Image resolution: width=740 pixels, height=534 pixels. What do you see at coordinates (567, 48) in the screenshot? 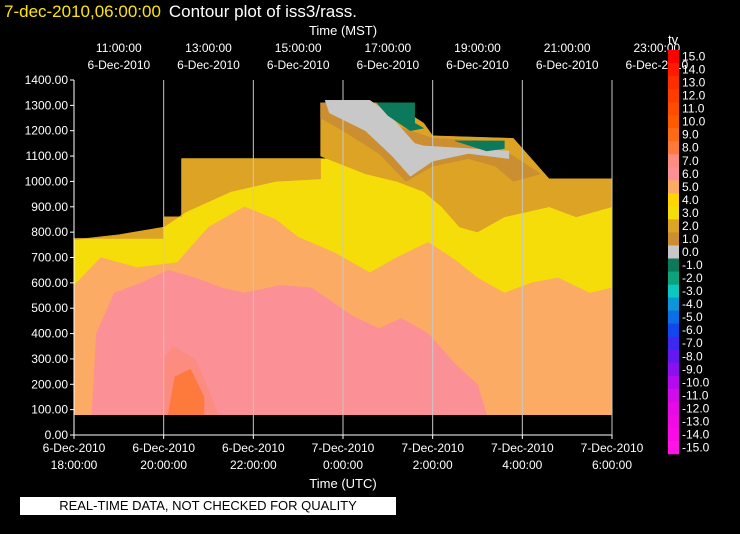
I see `top-tick-time: 21:00:00` at bounding box center [567, 48].